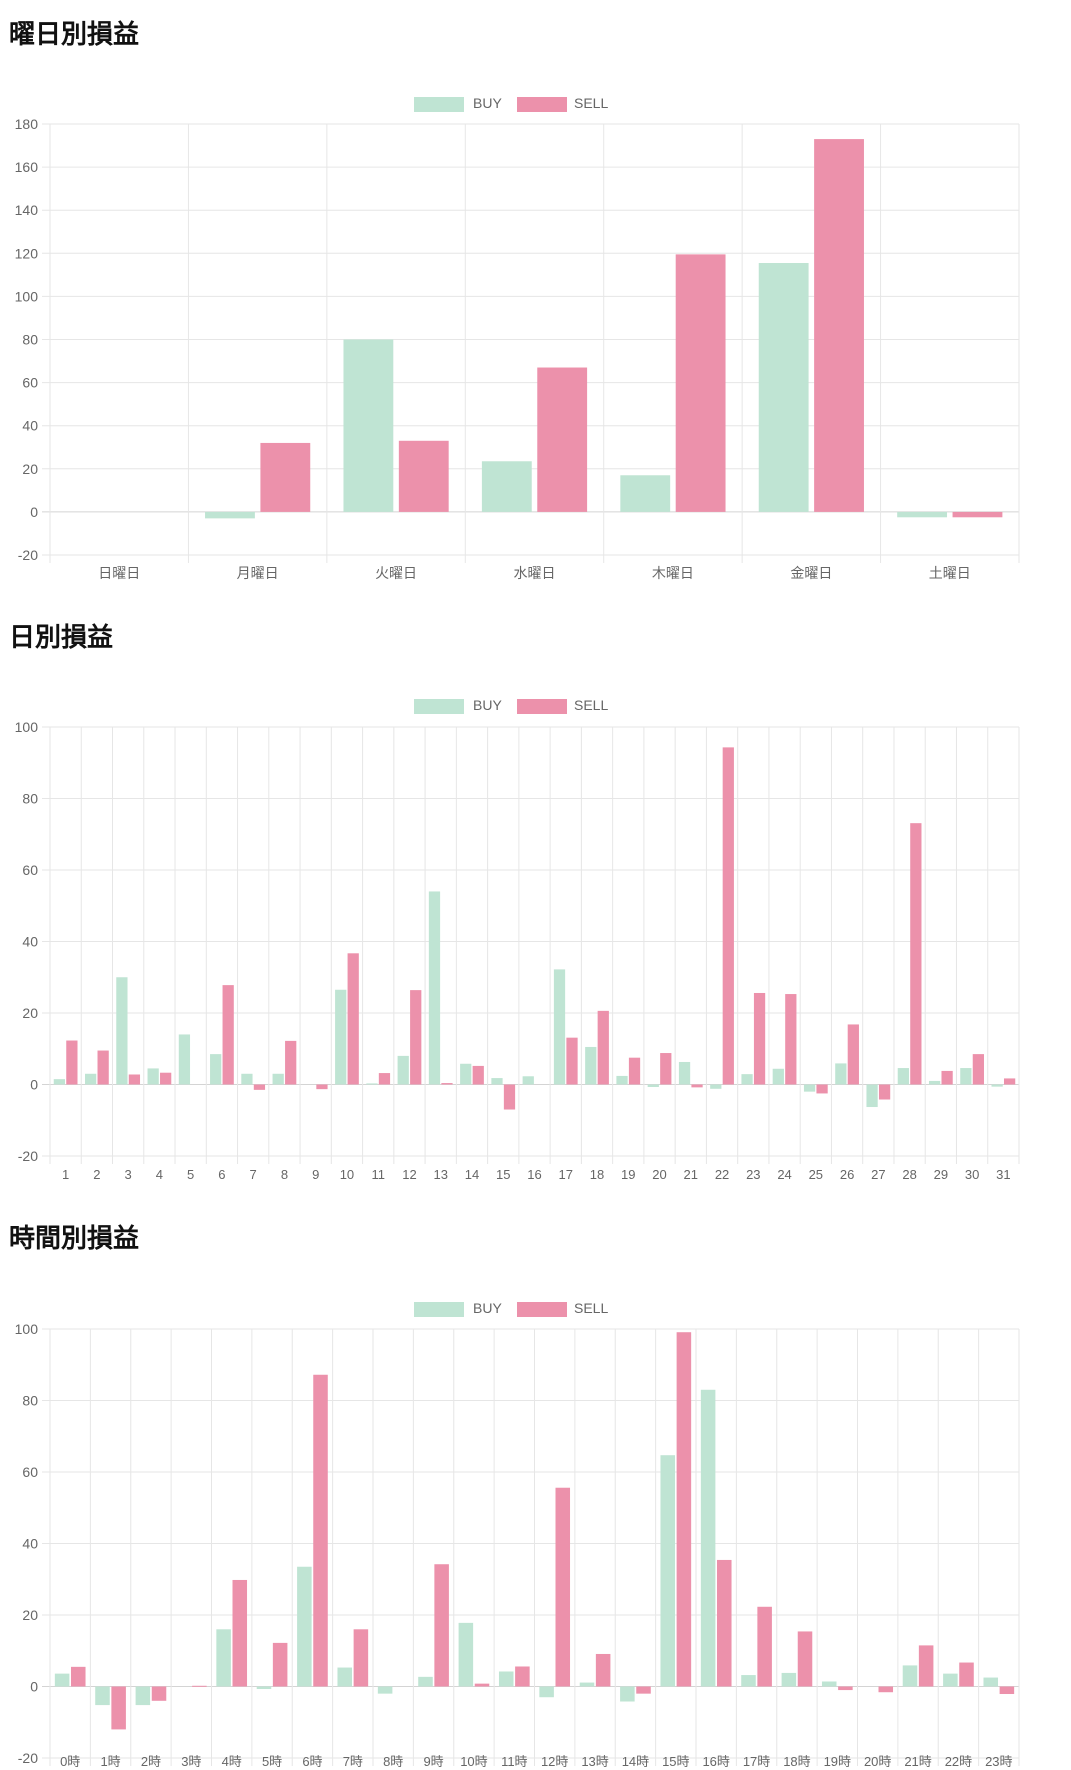  What do you see at coordinates (534, 1174) in the screenshot?
I see `x-tick-label: 16` at bounding box center [534, 1174].